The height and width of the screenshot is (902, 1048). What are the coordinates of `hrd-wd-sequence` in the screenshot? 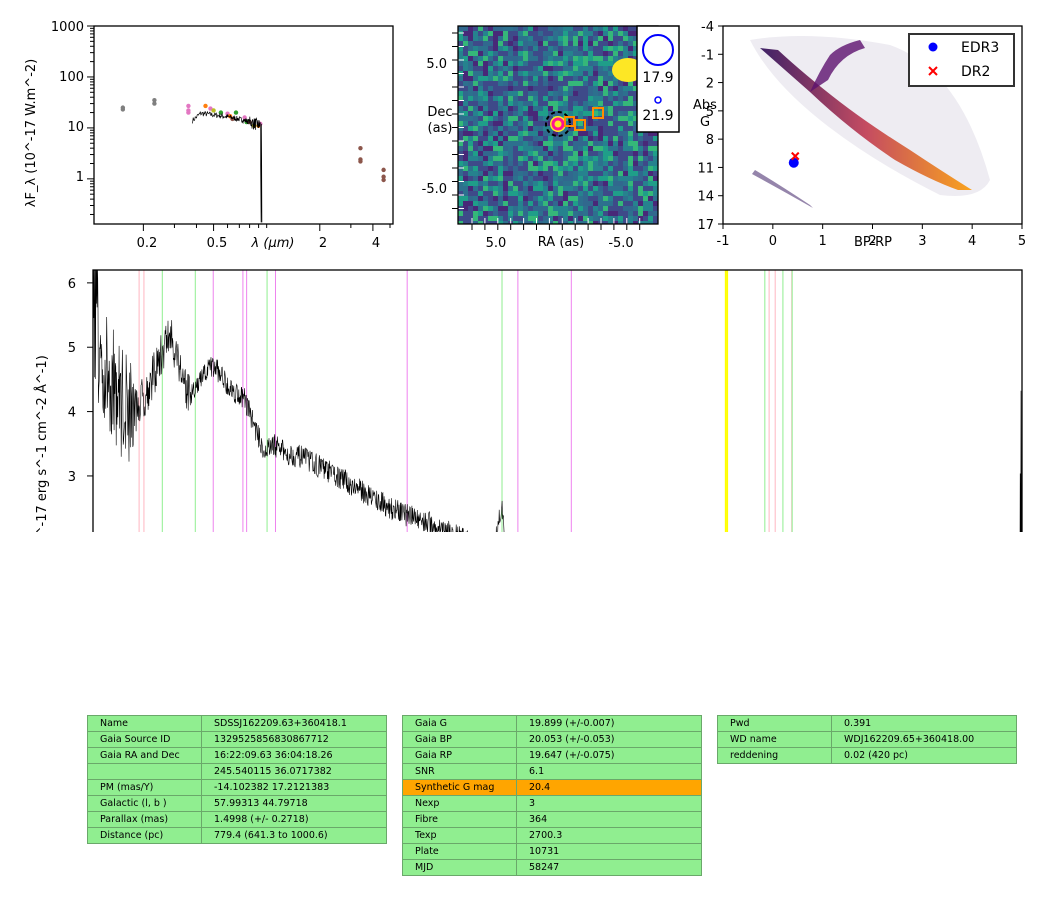 It's located at (782, 189).